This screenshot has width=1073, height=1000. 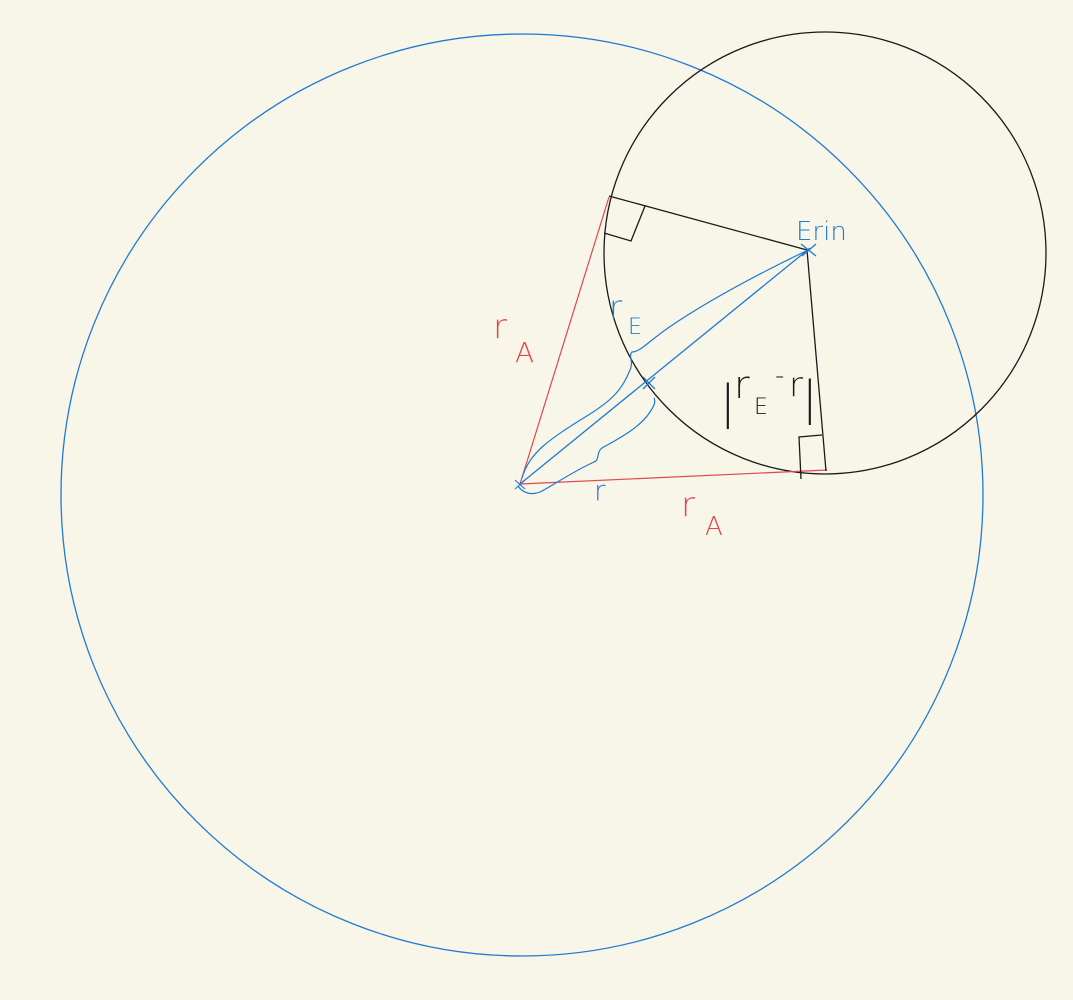 What do you see at coordinates (616, 307) in the screenshot?
I see `r-e-label: r` at bounding box center [616, 307].